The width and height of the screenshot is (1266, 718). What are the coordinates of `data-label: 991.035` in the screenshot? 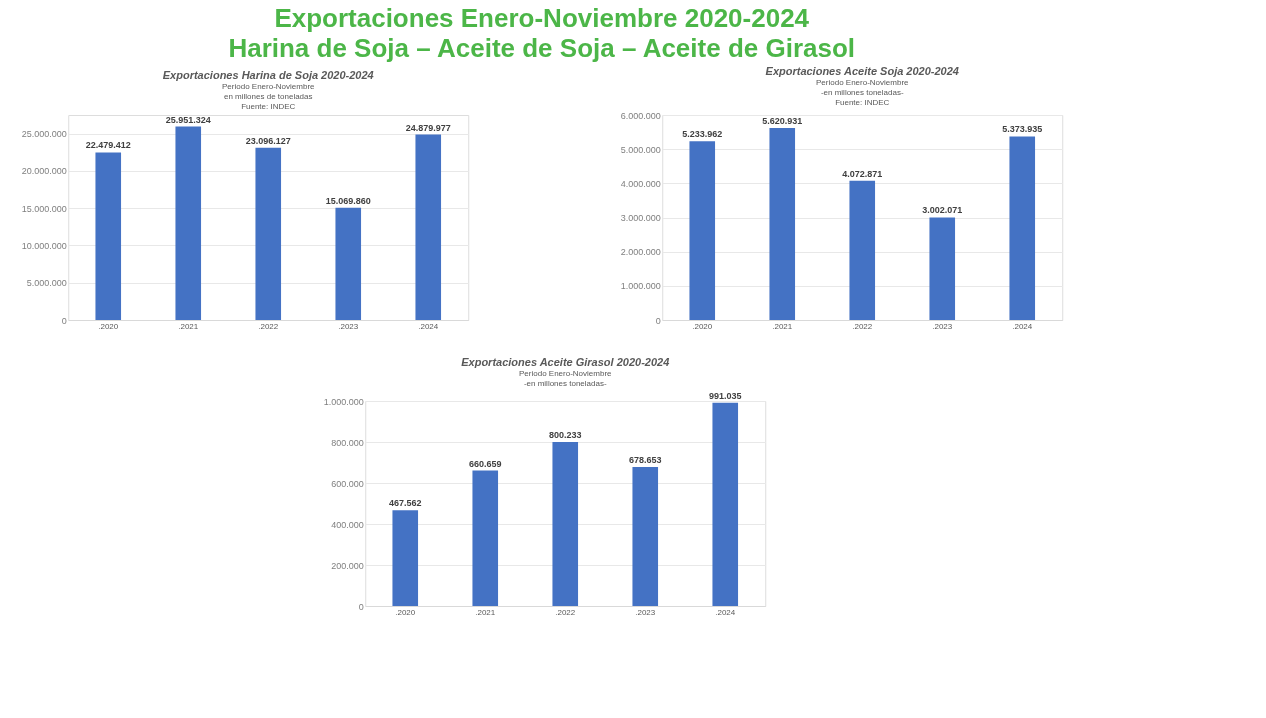 It's located at (725, 395).